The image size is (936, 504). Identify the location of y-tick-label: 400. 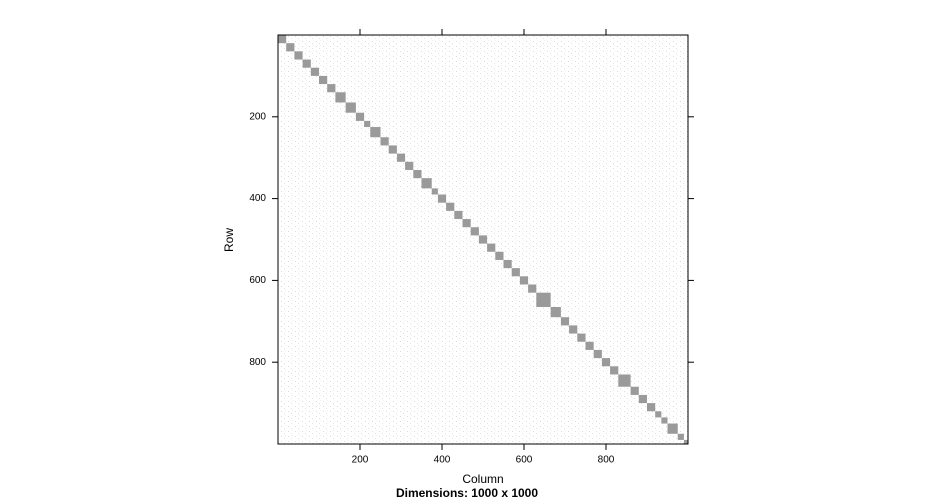
(257, 198).